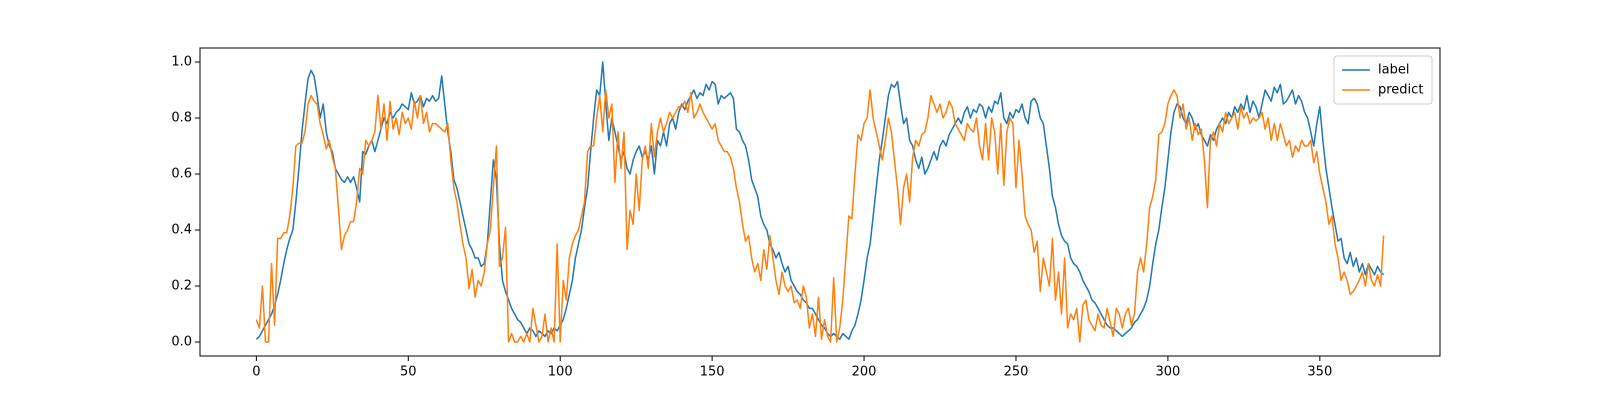 The width and height of the screenshot is (1600, 400). I want to click on x-tick-label: 100, so click(560, 372).